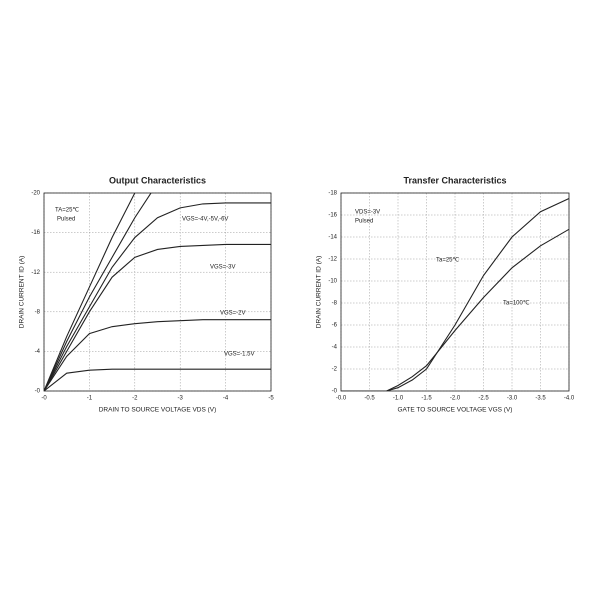 The height and width of the screenshot is (600, 600). I want to click on y-tick-label: -20, so click(35, 194).